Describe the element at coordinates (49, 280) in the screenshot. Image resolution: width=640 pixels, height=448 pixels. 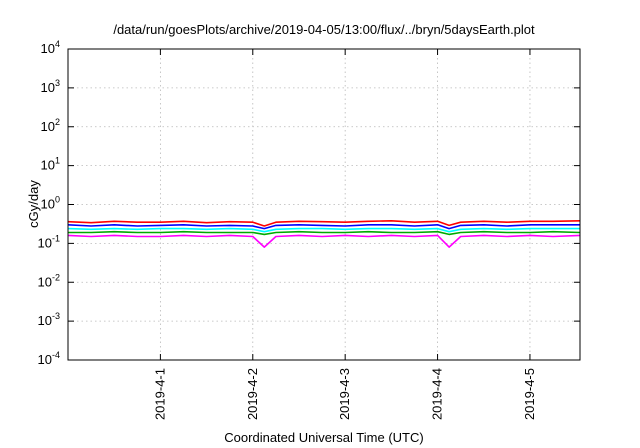
I see `y-tick-label: 10⁻²` at that location.